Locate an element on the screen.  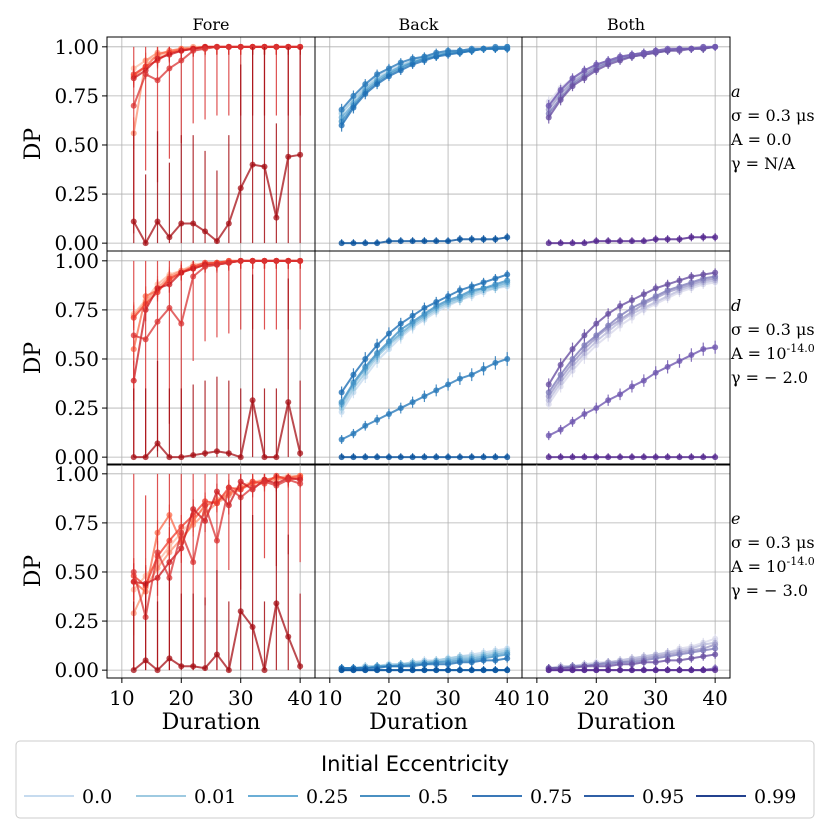
column-title: Back is located at coordinates (419, 24).